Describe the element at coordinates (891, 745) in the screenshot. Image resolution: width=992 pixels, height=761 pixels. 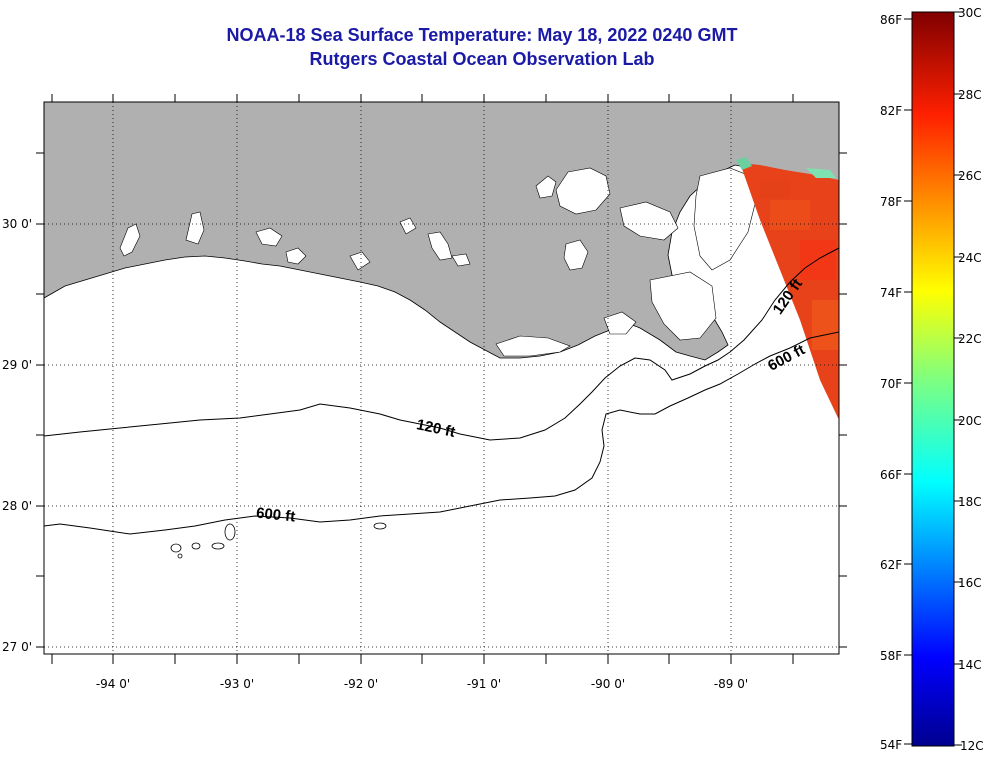
I see `colorbar-f-54: 54F` at that location.